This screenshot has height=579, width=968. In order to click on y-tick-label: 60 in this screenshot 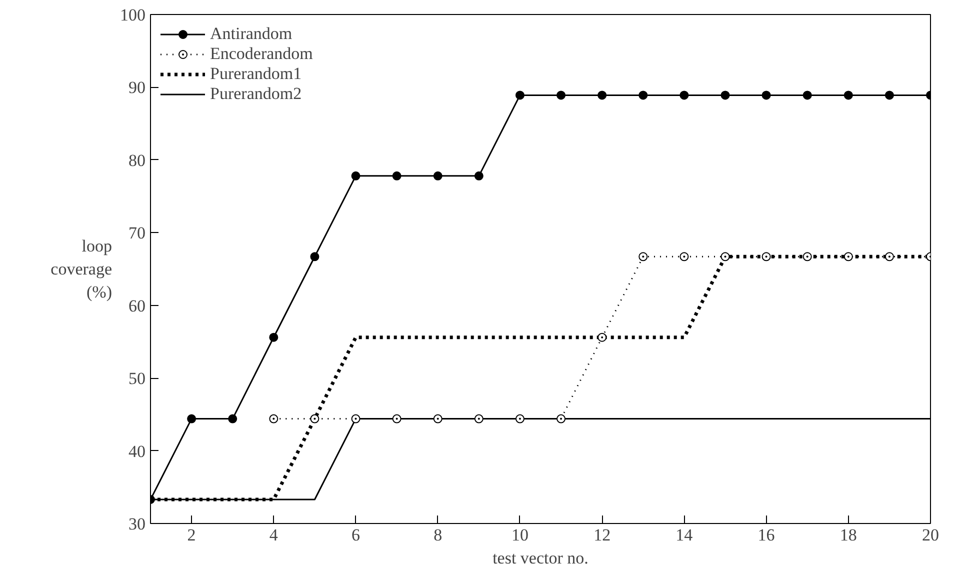, I will do `click(137, 306)`.